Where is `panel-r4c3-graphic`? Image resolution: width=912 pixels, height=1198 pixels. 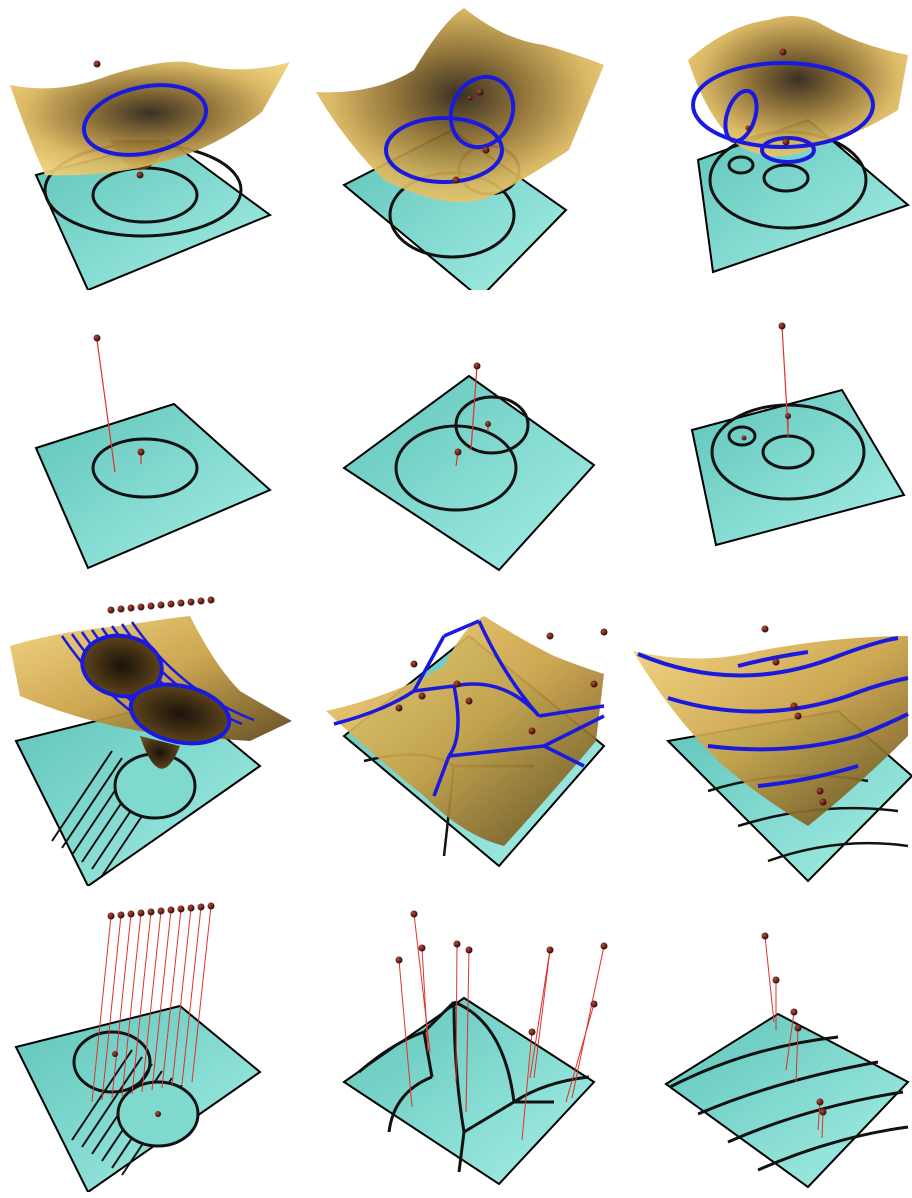 panel-r4c3-graphic is located at coordinates (787, 1060).